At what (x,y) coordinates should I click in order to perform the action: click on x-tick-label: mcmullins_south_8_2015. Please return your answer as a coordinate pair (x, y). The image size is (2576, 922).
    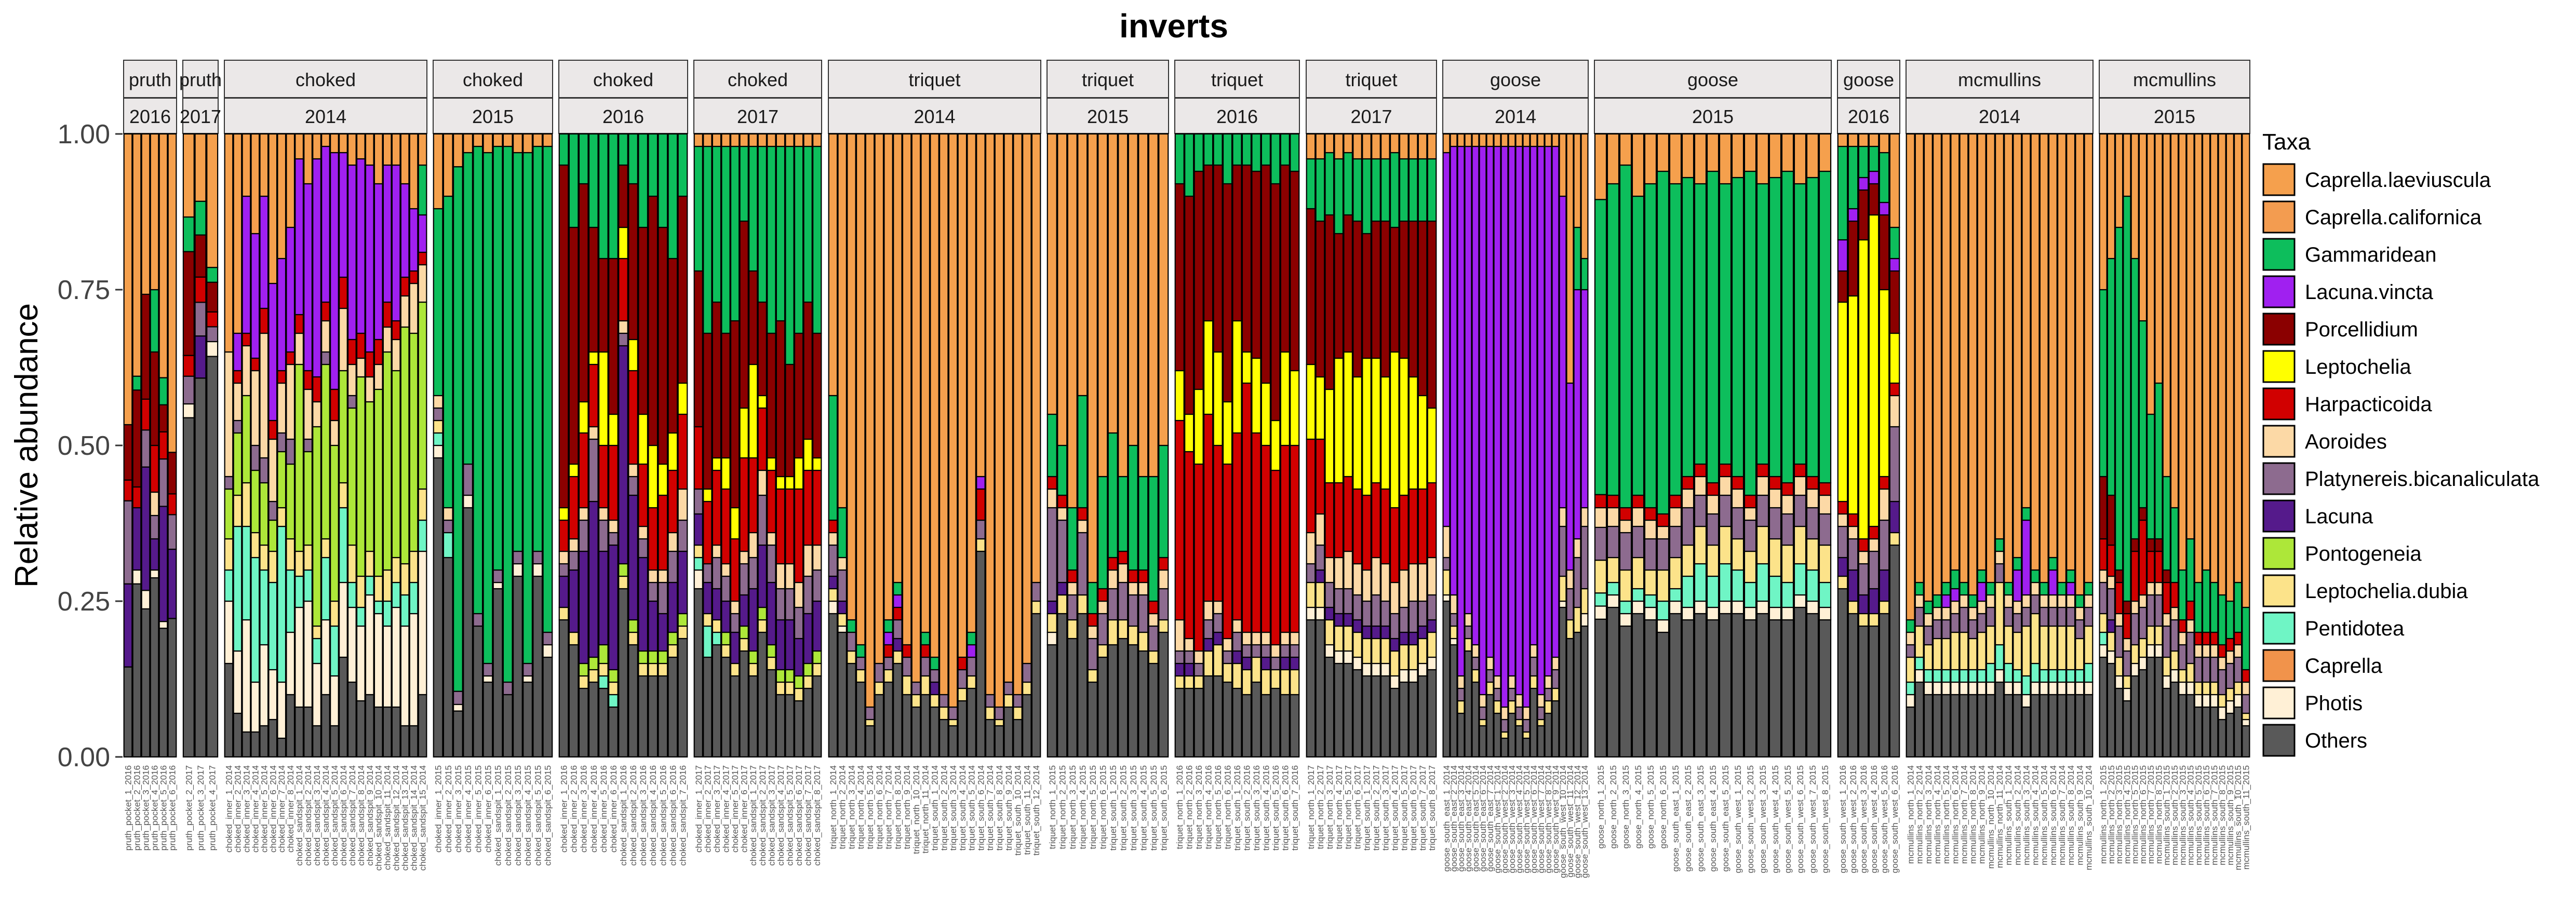
    Looking at the image, I should click on (2223, 815).